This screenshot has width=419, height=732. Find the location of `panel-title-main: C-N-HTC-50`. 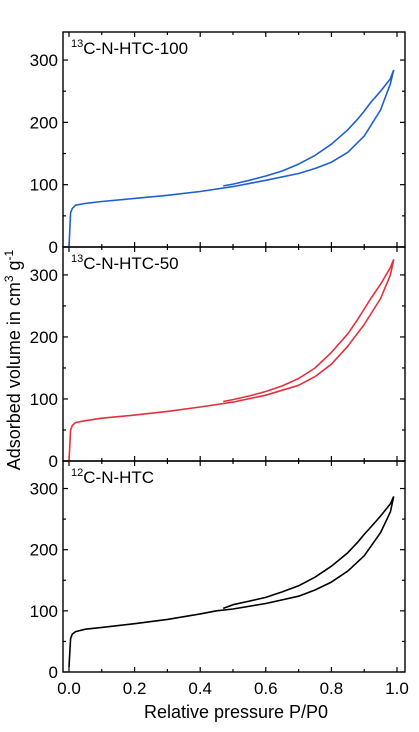

panel-title-main: C-N-HTC-50 is located at coordinates (130, 263).